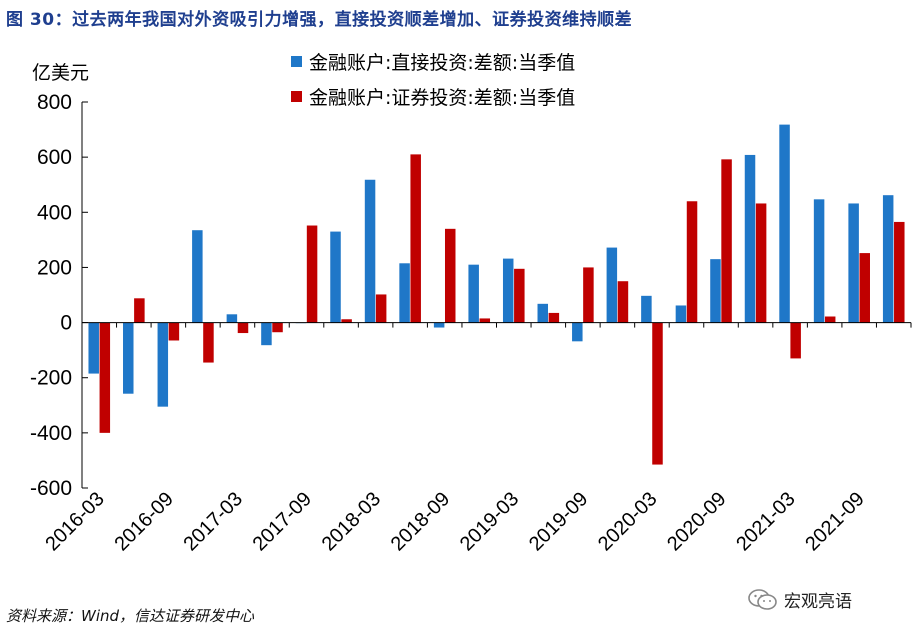 The width and height of the screenshot is (921, 639). Describe the element at coordinates (319, 20) in the screenshot. I see `figure-title: 图 30：过去两年我国对外资吸引力增强，直接投资顺差增加、证券投资维持顺差` at that location.